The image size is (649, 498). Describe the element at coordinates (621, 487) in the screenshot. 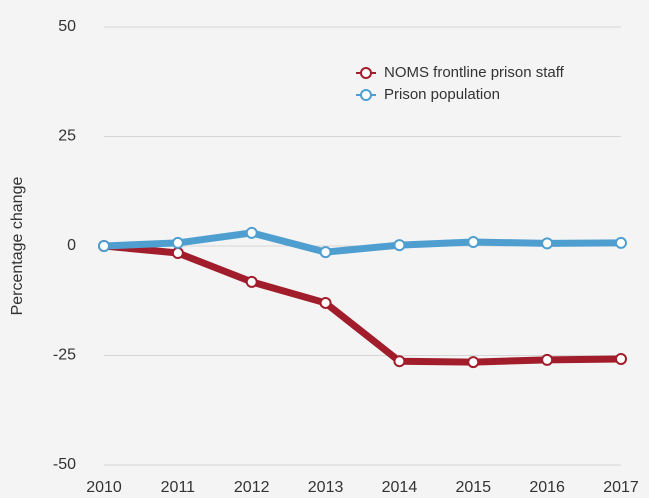

I see `x-tick-label: 2017` at that location.